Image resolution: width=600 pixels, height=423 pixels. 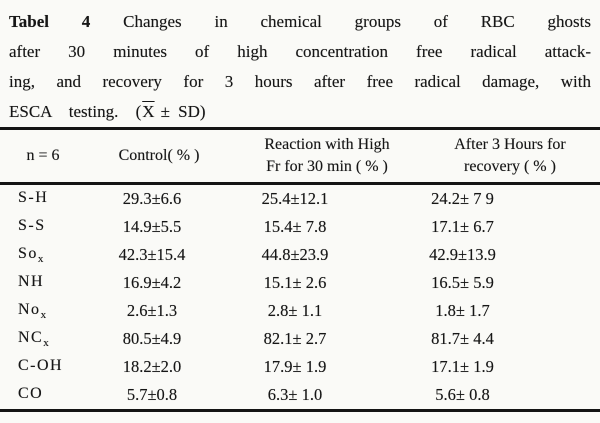 I want to click on table-row: CO 5.7±0.8 6.3± 1.0 5.6± 0.8, so click(x=300, y=396).